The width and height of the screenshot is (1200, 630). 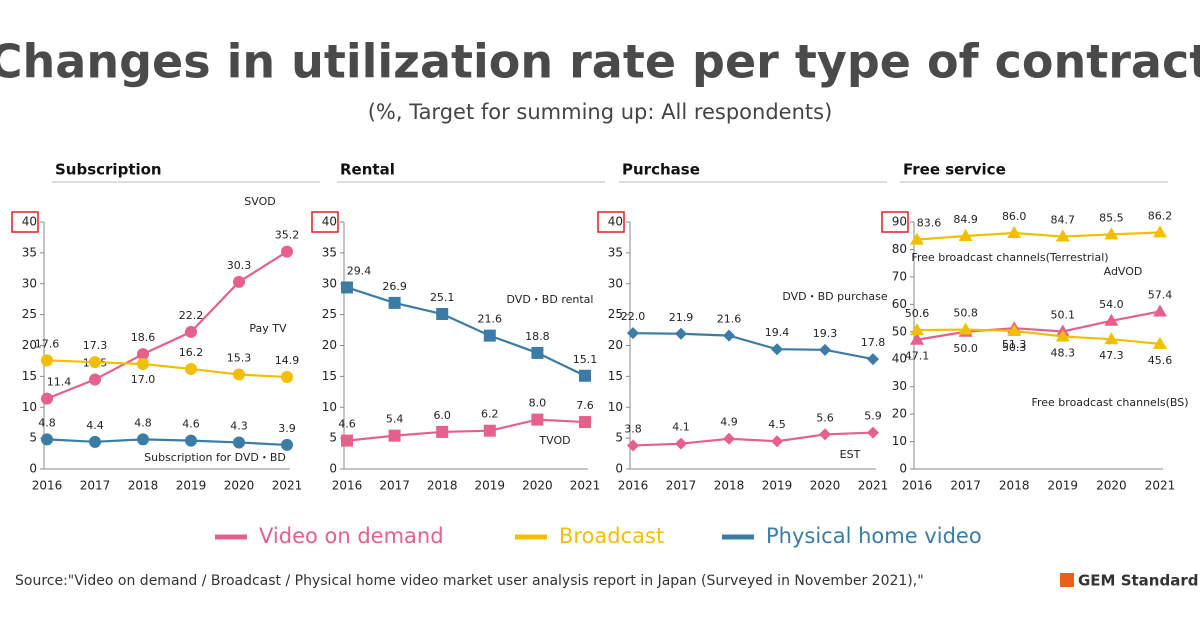 I want to click on value-label: 4.3, so click(x=239, y=425).